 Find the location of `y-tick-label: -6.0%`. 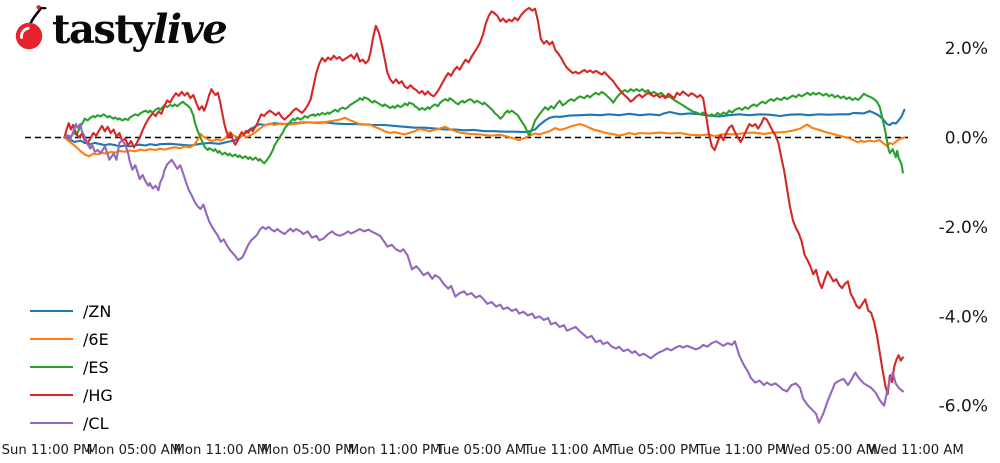

y-tick-label: -6.0% is located at coordinates (963, 407).